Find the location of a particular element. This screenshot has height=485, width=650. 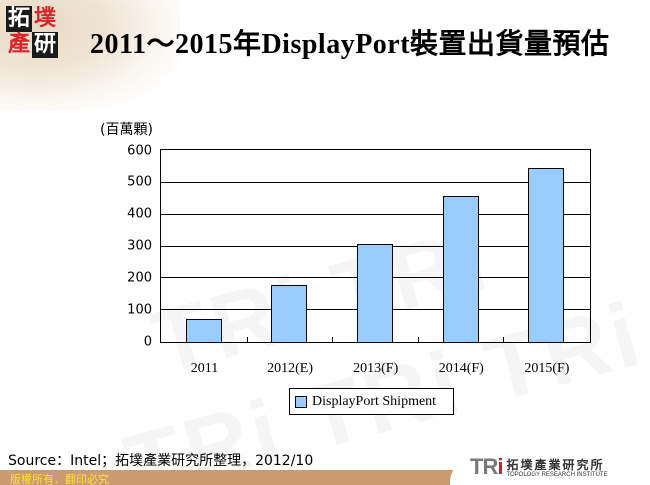

institute-name-zh: 拓墣產業研究所 is located at coordinates (555, 464).